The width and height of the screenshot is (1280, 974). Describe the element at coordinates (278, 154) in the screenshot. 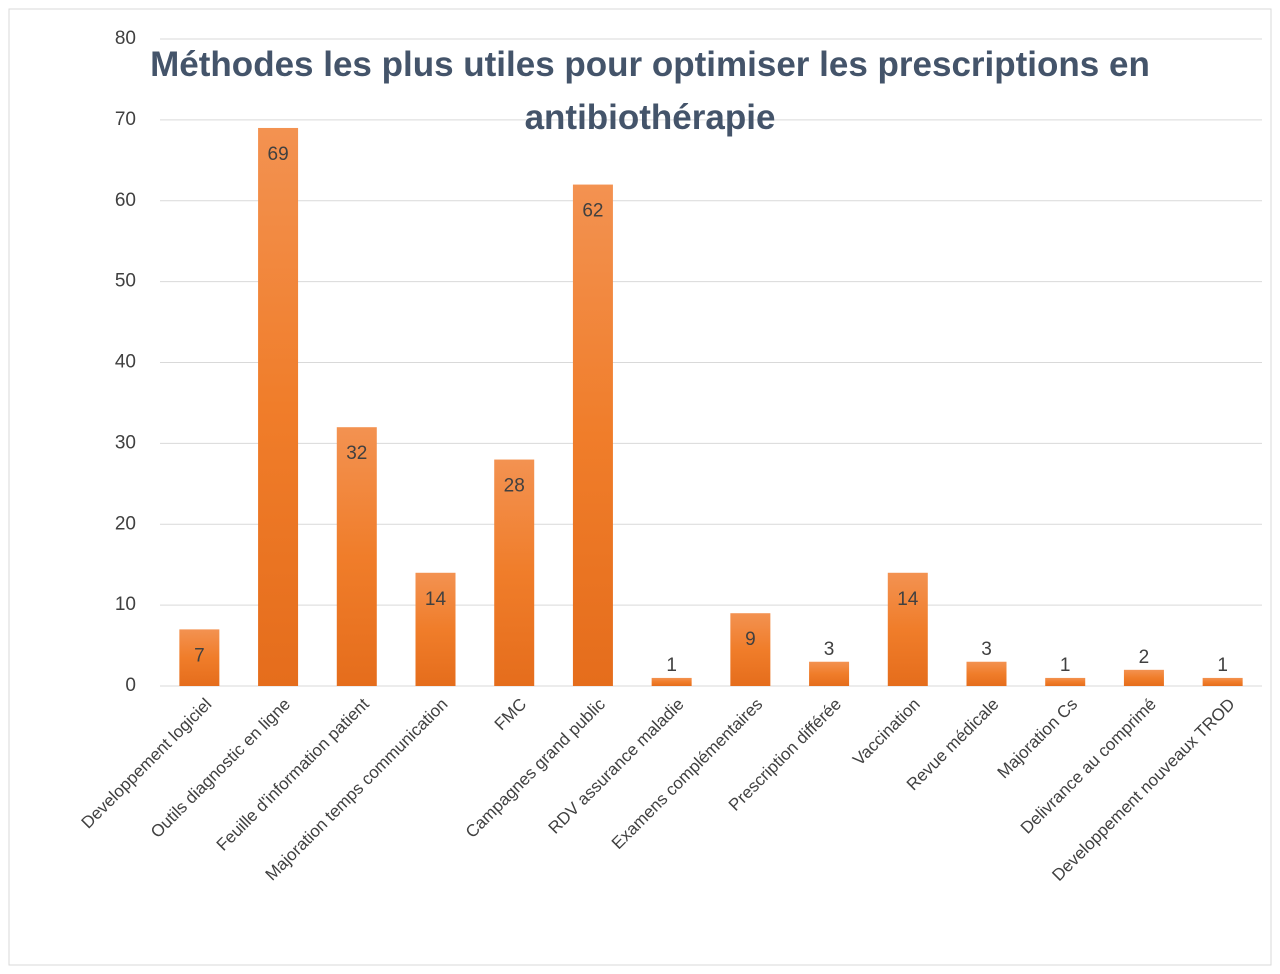

I see `data-label: 69` at that location.